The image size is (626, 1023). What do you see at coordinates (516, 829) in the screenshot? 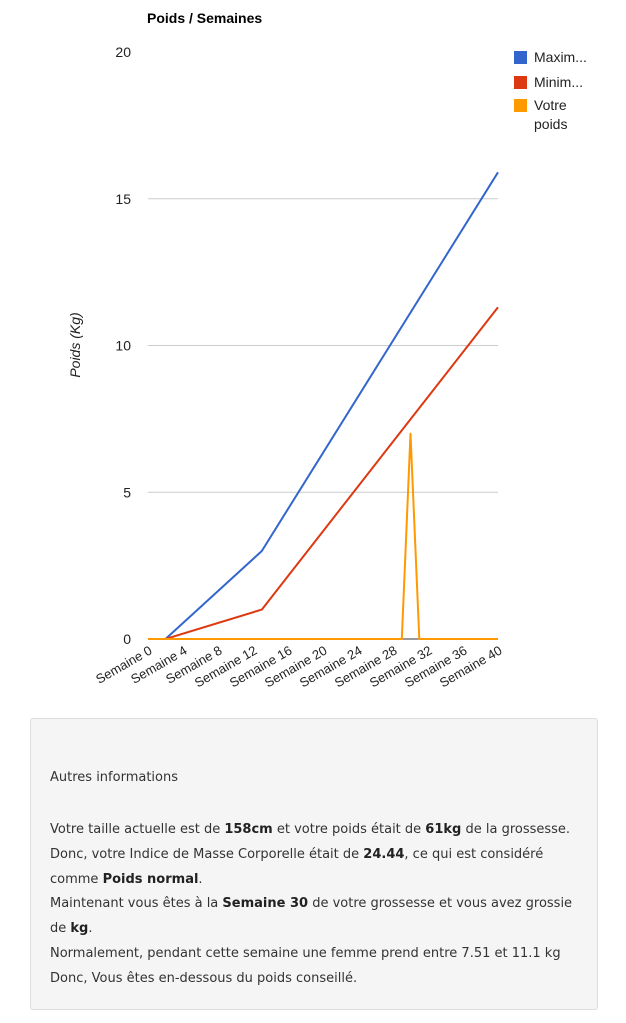
I see `info-line1-c: de la grossesse.` at bounding box center [516, 829].